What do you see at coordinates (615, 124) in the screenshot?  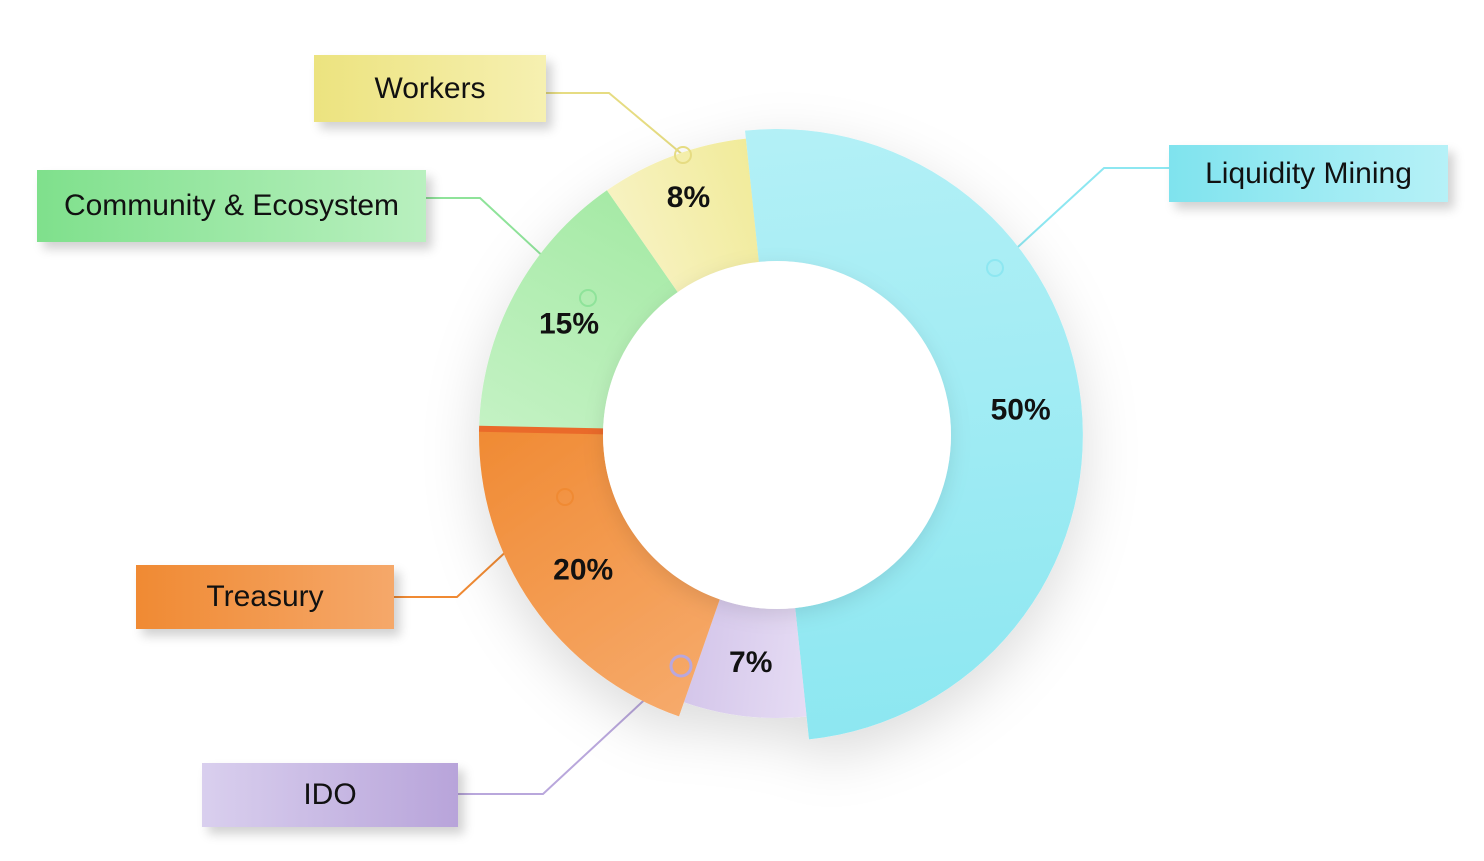 I see `connector-line-workers` at bounding box center [615, 124].